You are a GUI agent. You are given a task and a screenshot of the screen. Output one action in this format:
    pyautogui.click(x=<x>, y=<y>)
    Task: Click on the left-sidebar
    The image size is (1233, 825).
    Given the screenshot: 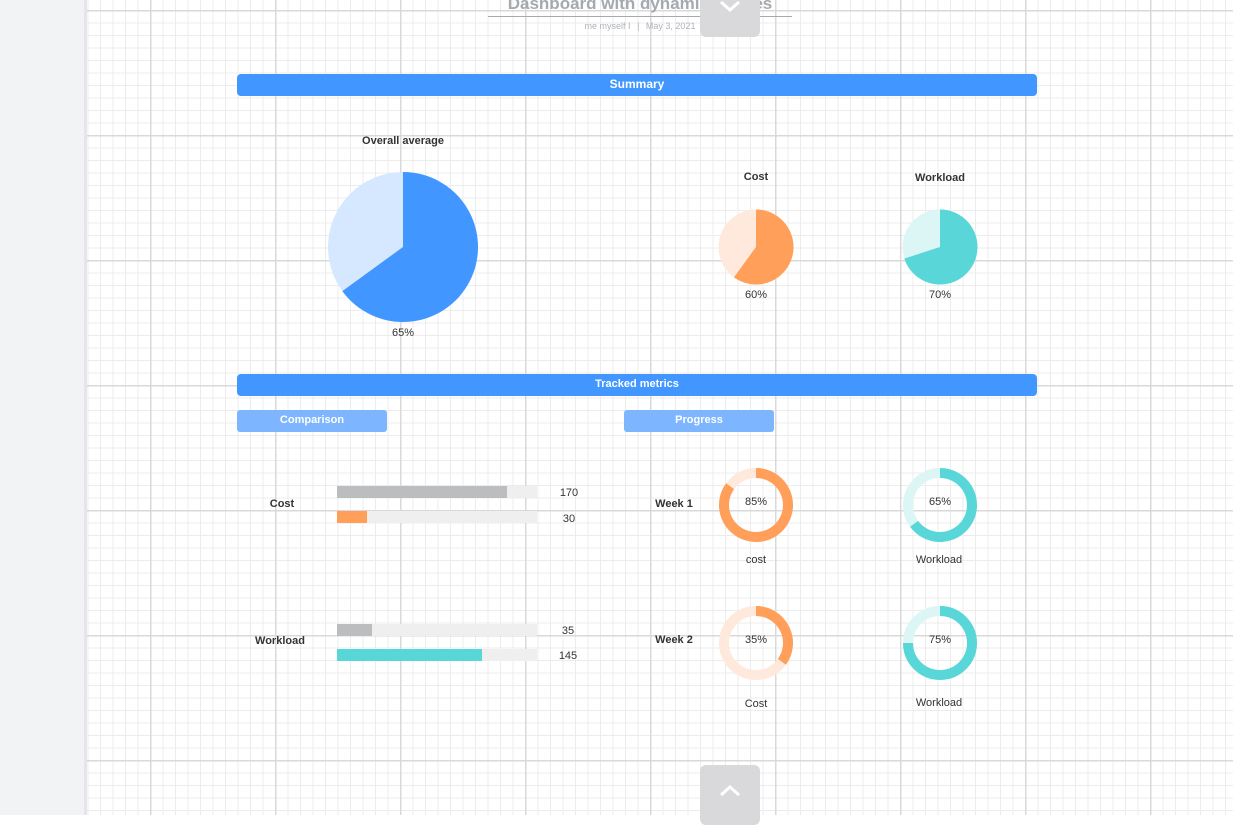 What is the action you would take?
    pyautogui.click(x=43, y=407)
    